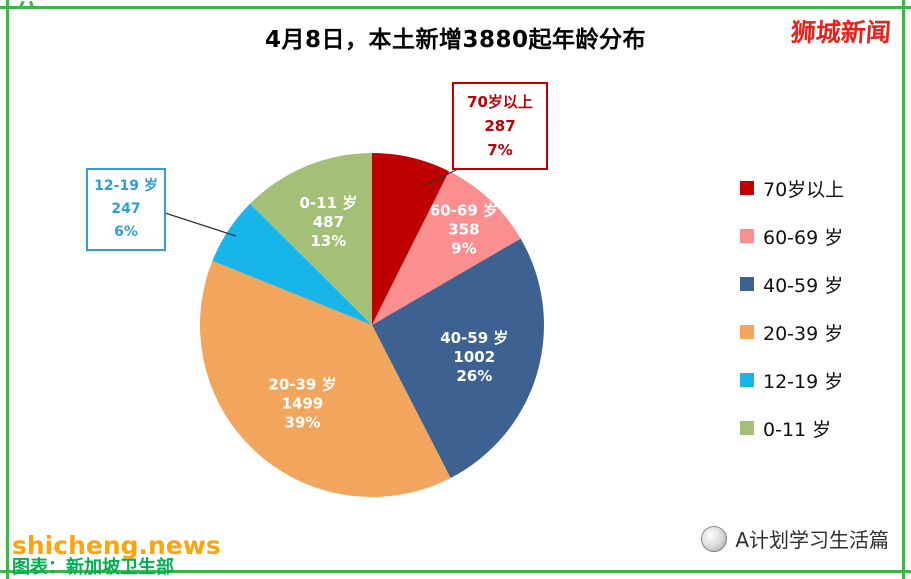 Image resolution: width=911 pixels, height=579 pixels. What do you see at coordinates (455, 40) in the screenshot?
I see `chart-title: 4月8日，本土新增3880起年龄分布` at bounding box center [455, 40].